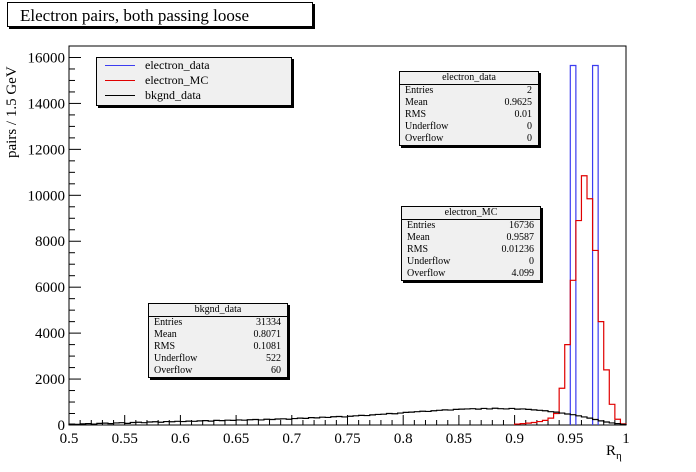 This screenshot has width=696, height=472. Describe the element at coordinates (518, 102) in the screenshot. I see `stats-value: 0.9625` at that location.